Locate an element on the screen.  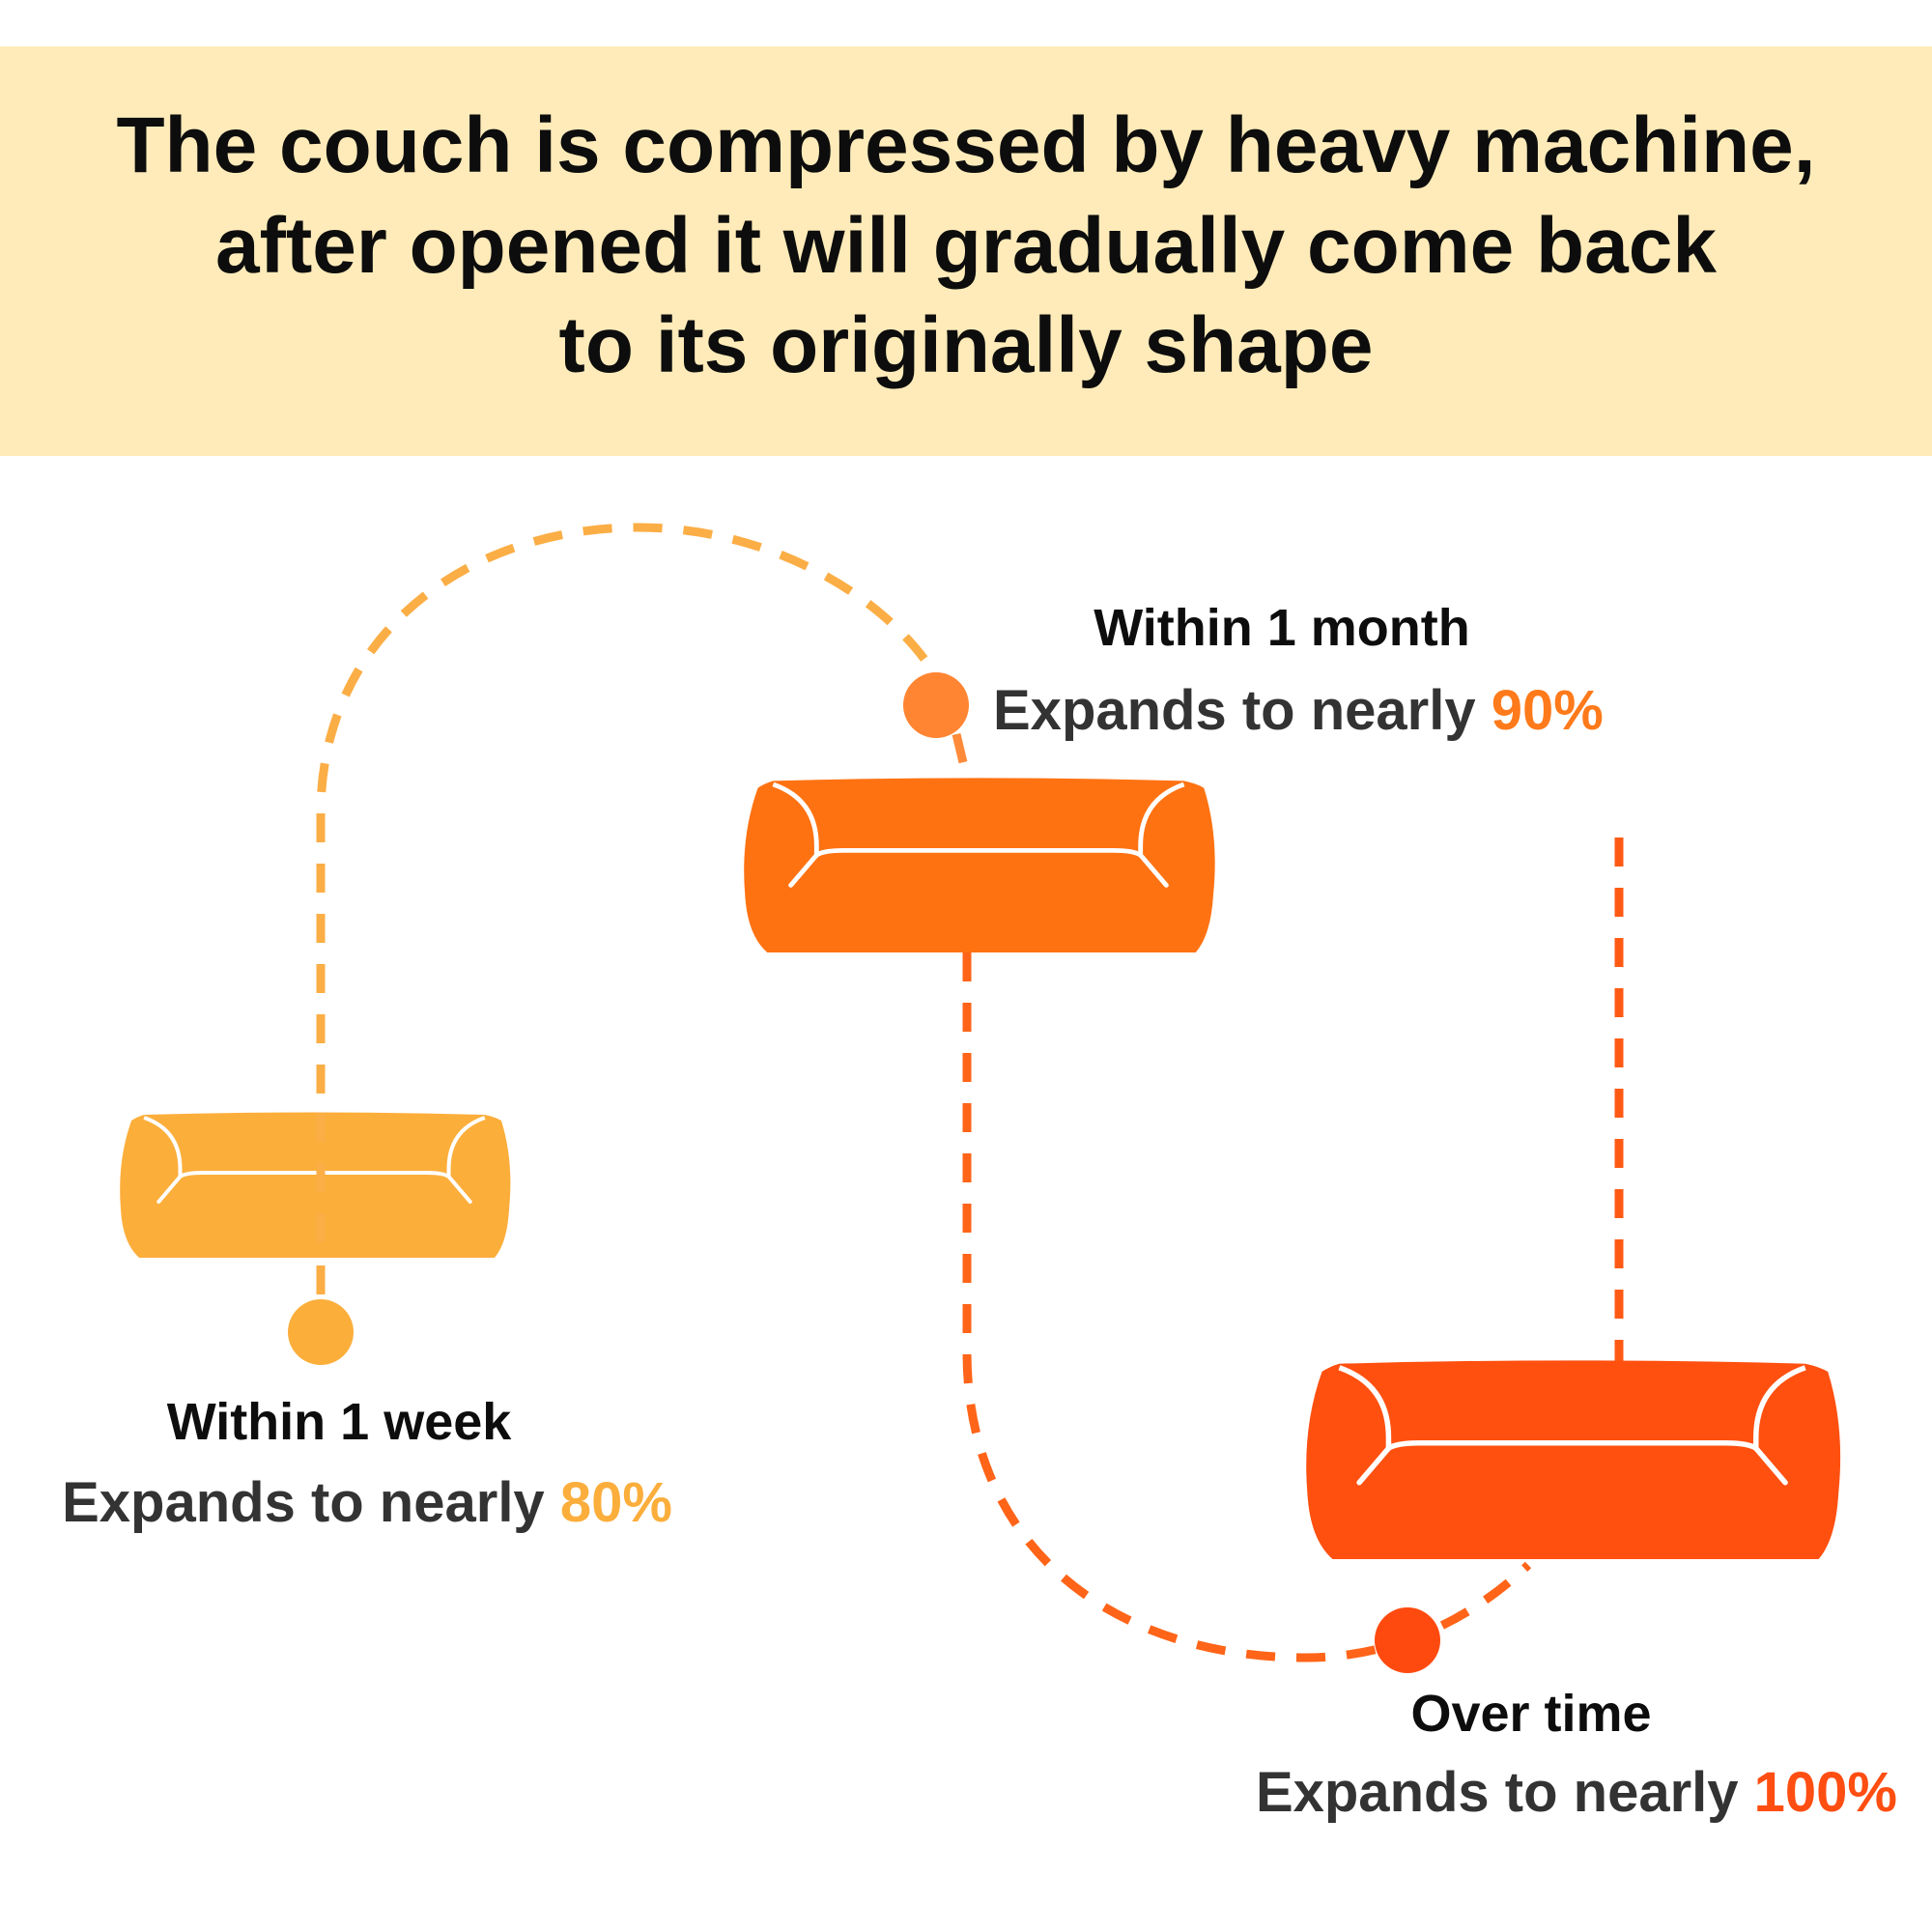
stage-2-text: Expands to nearly 90% is located at coordinates (1298, 710).